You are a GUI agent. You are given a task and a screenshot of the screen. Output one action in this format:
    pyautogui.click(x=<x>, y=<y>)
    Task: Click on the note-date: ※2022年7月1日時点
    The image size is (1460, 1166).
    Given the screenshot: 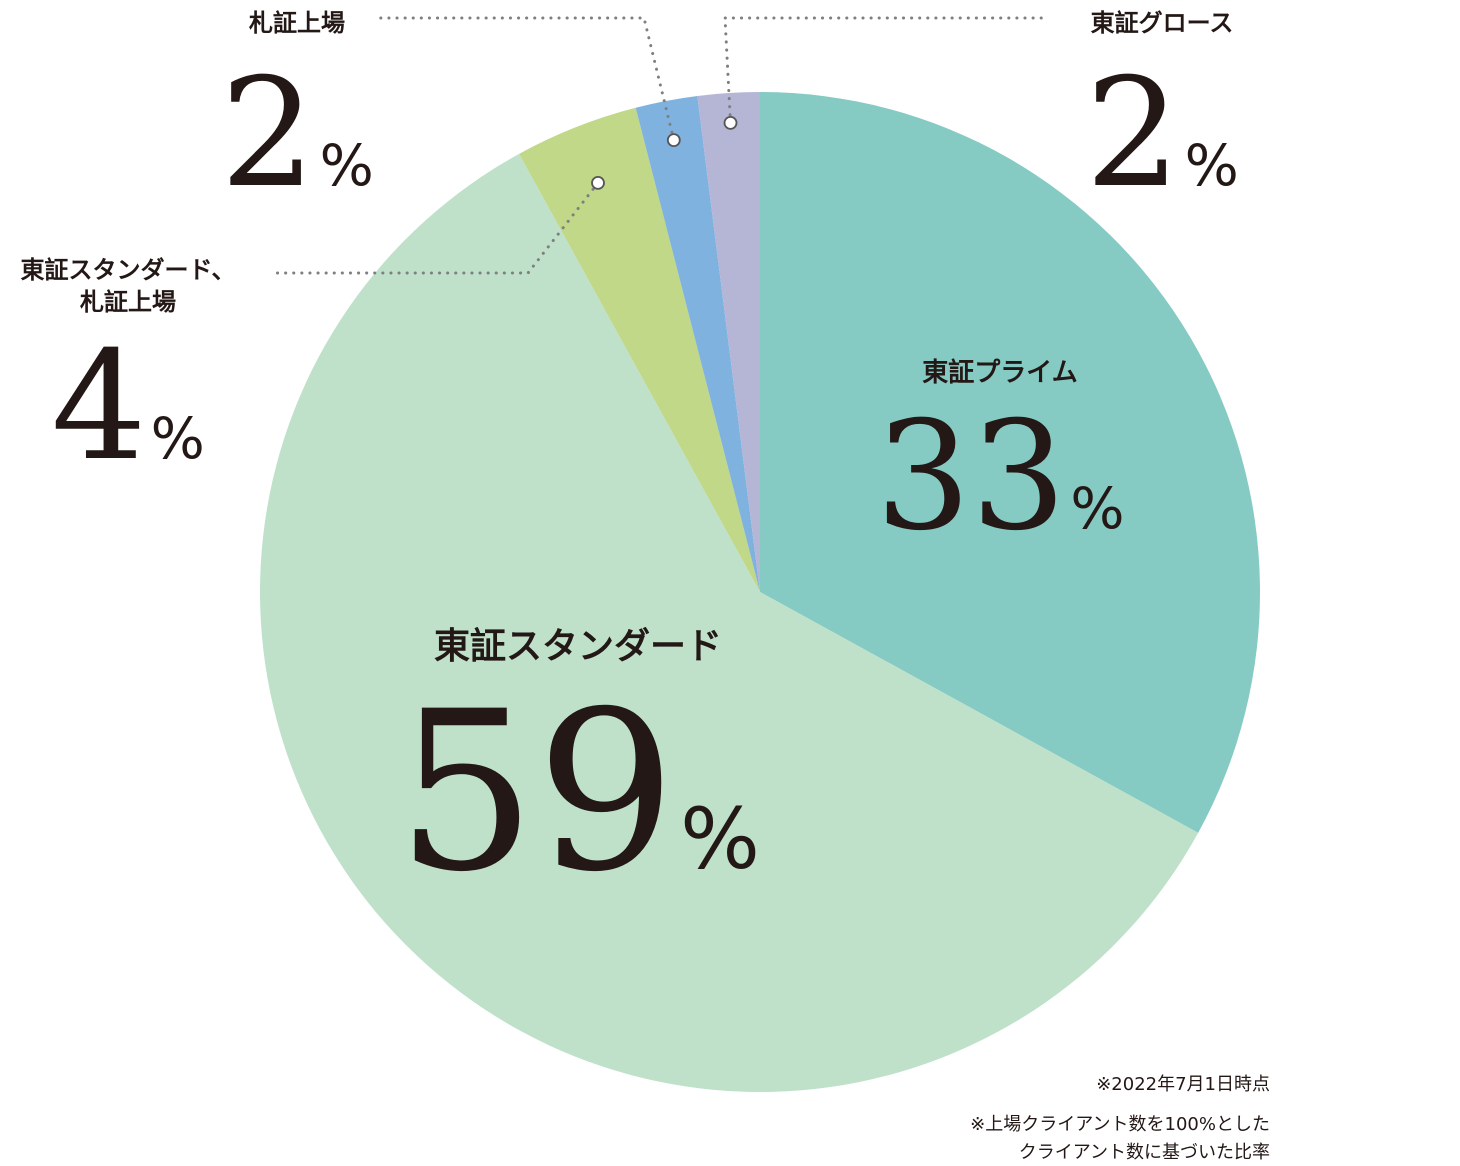 What is the action you would take?
    pyautogui.click(x=1183, y=1084)
    